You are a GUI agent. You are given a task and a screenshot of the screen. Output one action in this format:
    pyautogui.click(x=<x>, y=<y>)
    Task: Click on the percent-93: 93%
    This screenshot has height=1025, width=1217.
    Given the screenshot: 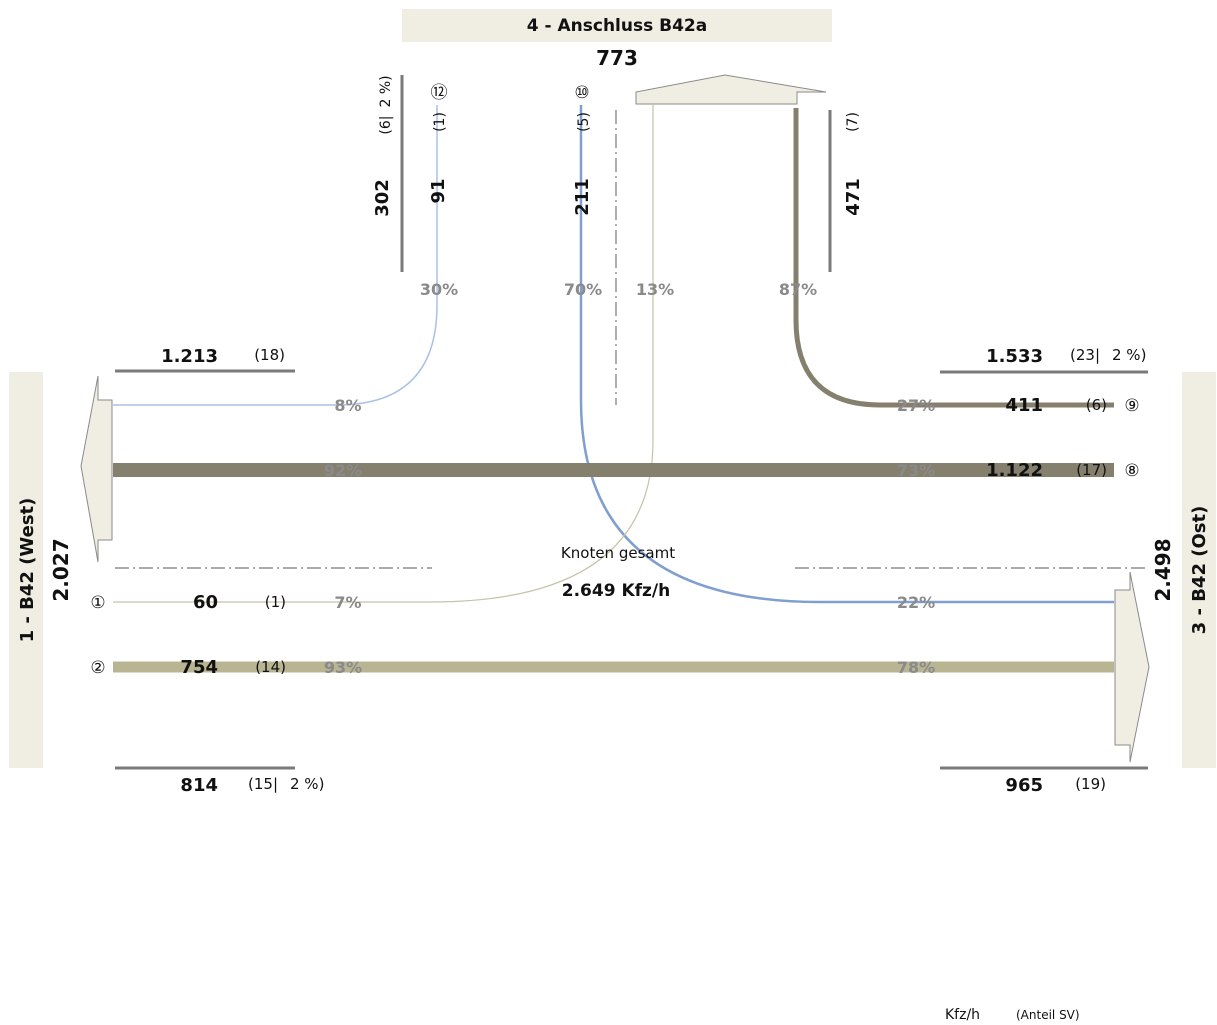 What is the action you would take?
    pyautogui.click(x=343, y=667)
    